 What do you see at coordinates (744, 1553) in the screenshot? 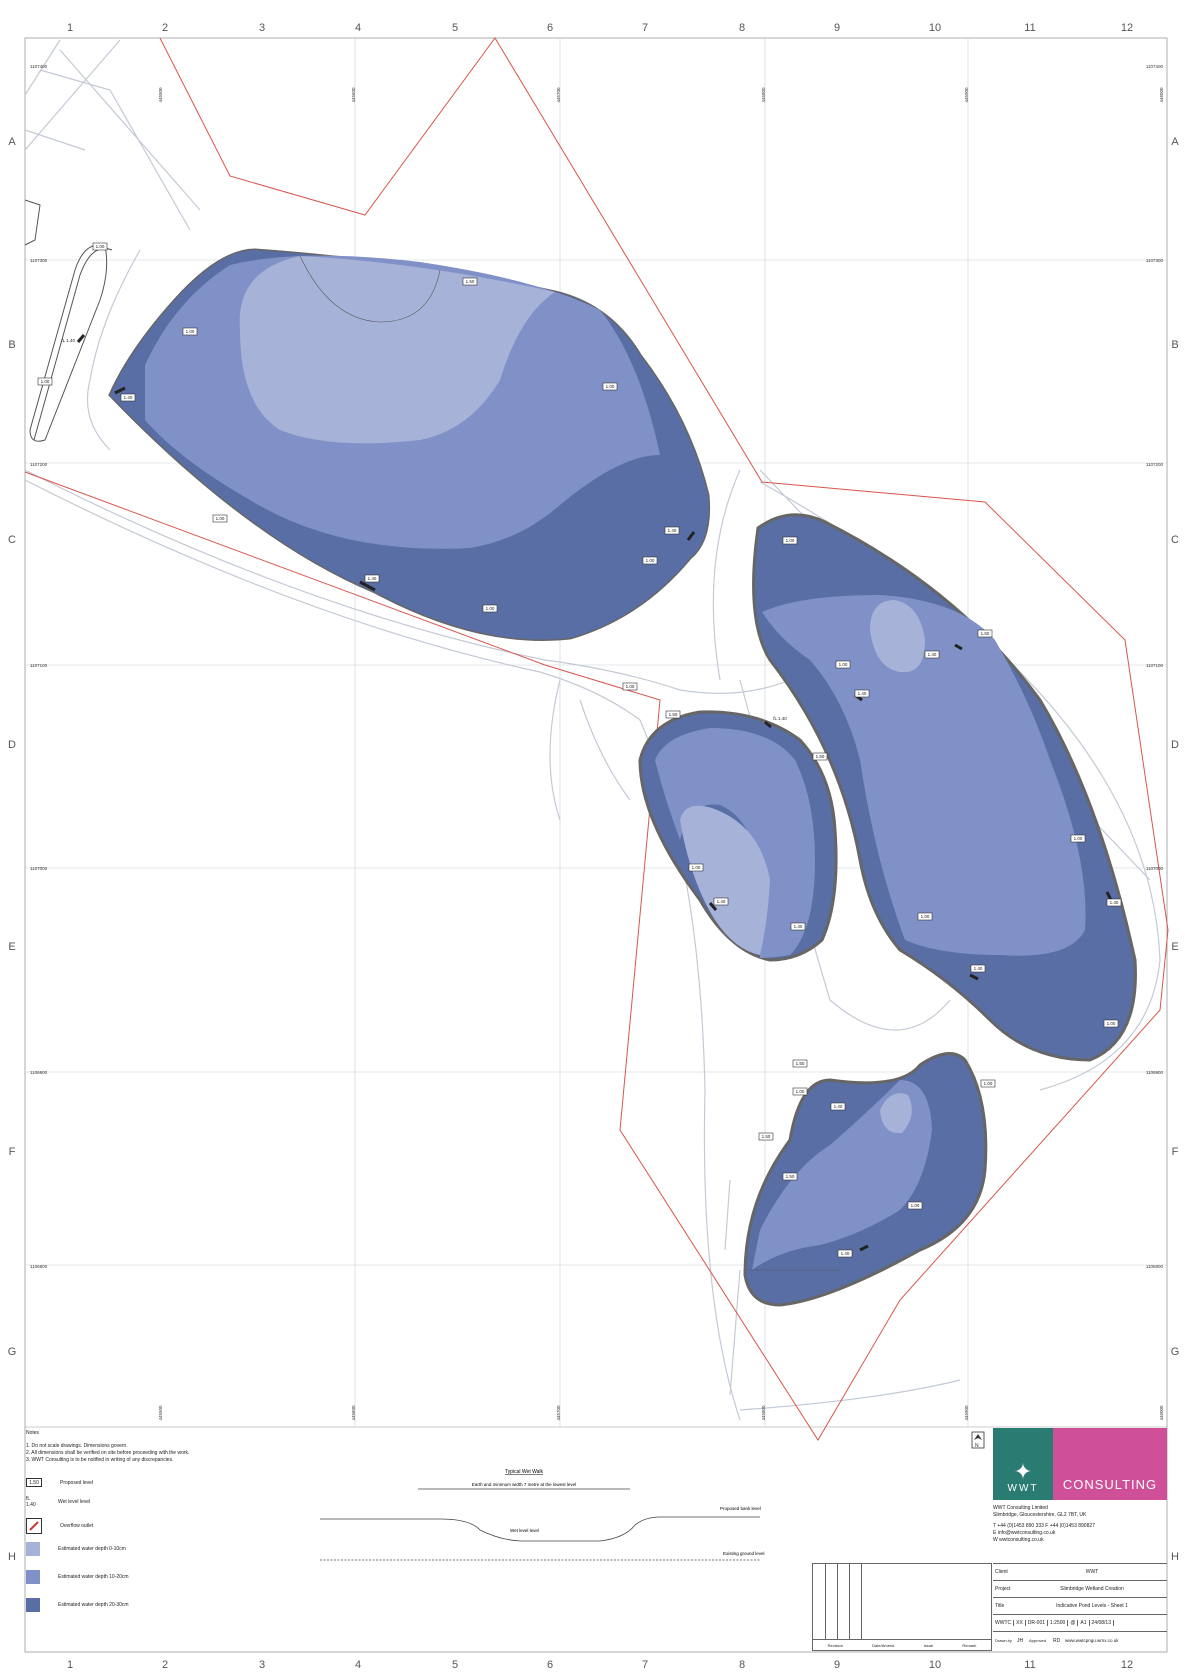
I see `section-label-ground: Existing ground level` at bounding box center [744, 1553].